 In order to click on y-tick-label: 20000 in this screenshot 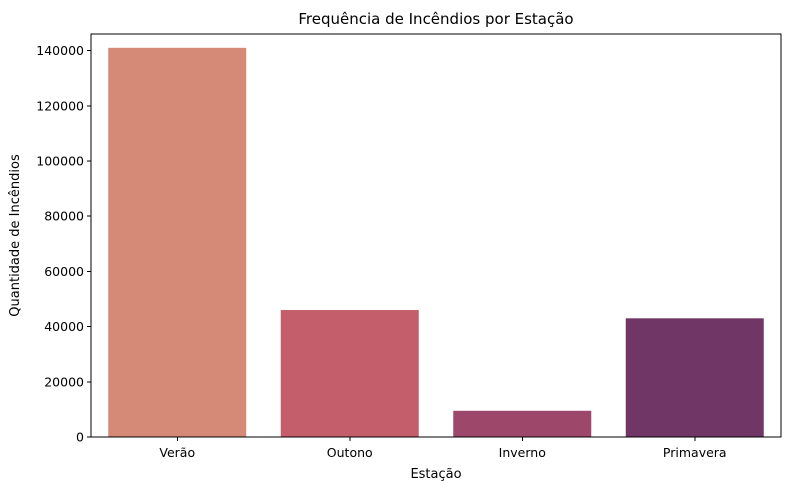, I will do `click(64, 381)`.